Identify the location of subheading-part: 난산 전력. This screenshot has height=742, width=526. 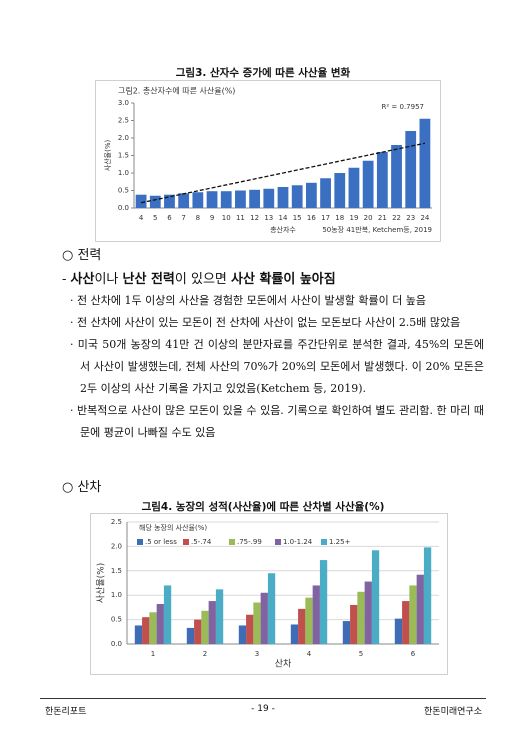
(148, 279).